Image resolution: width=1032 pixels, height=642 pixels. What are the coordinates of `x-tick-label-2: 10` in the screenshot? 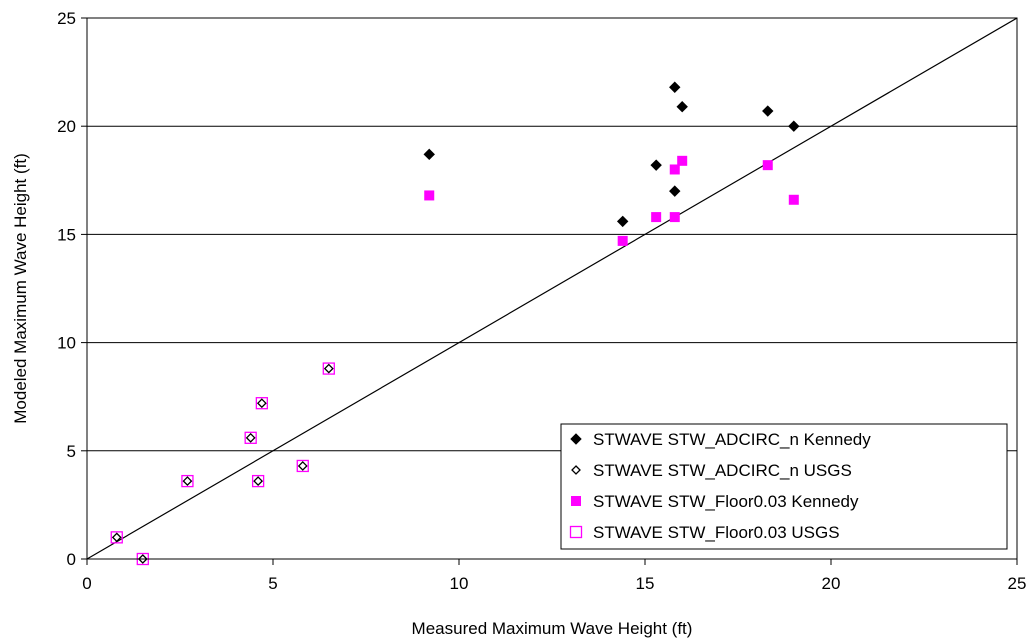 It's located at (459, 583).